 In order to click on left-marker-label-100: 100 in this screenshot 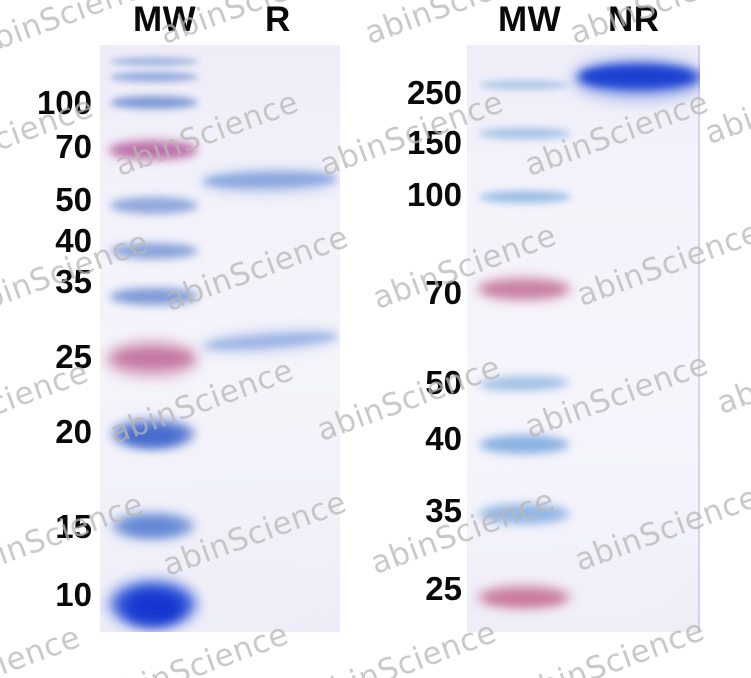, I will do `click(64, 102)`.